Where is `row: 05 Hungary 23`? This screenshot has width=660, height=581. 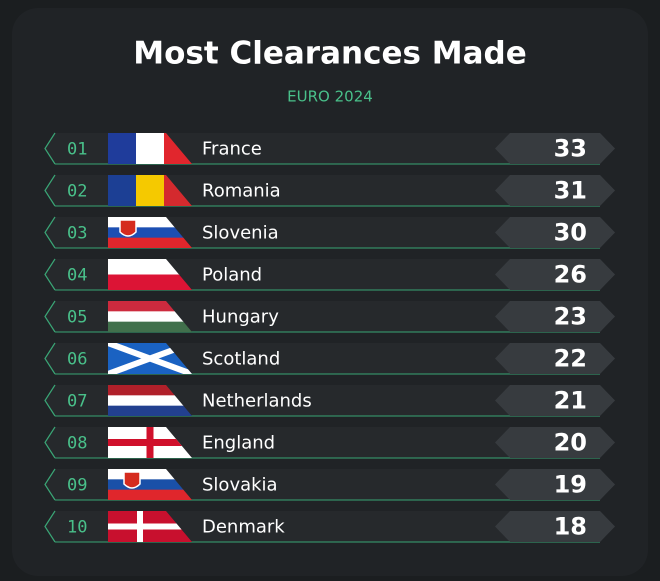
row: 05 Hungary 23 is located at coordinates (329, 316).